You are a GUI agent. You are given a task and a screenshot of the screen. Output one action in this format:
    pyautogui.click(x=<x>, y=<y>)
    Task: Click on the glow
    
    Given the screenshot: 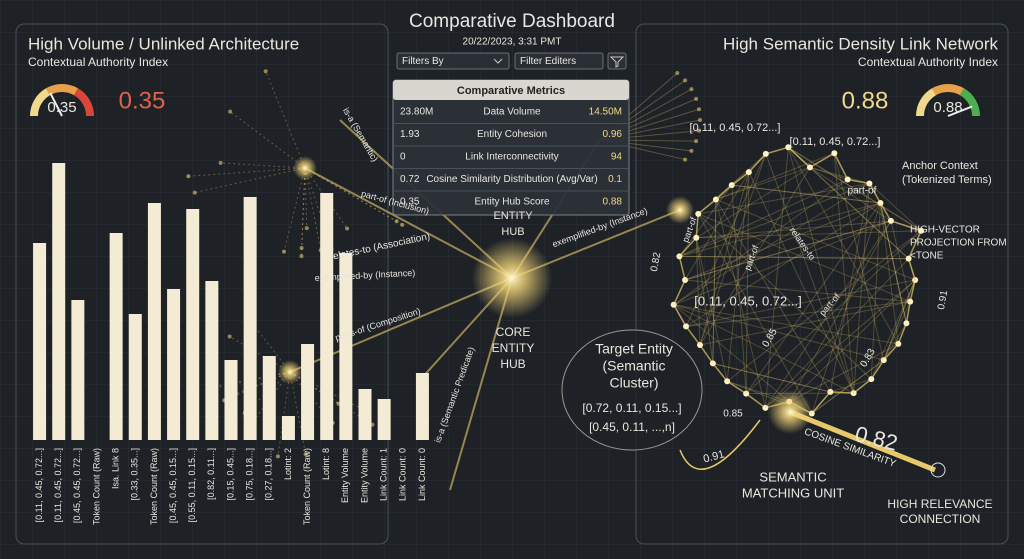 What is the action you would take?
    pyautogui.click(x=680, y=210)
    